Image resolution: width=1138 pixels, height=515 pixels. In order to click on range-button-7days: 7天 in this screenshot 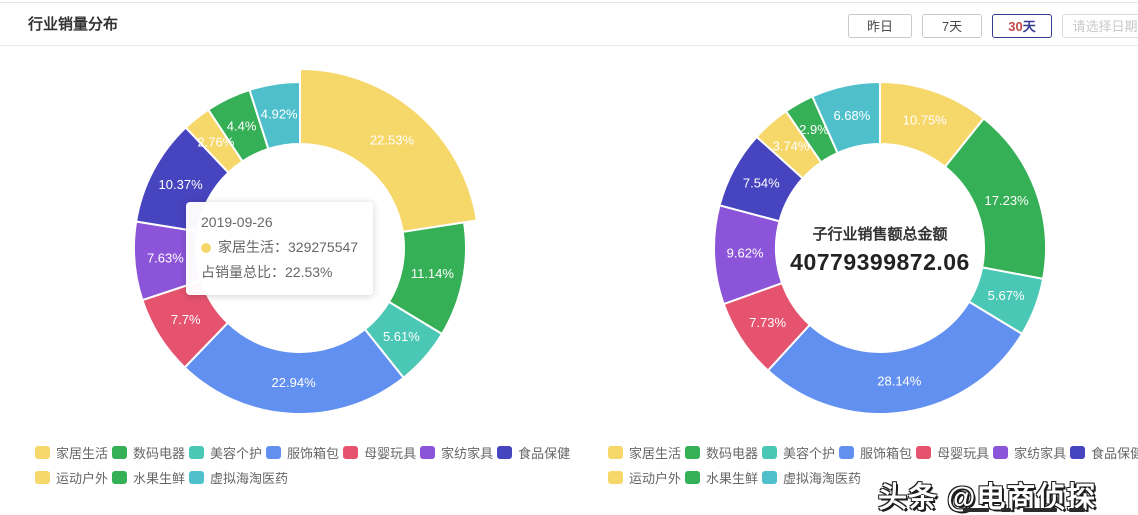, I will do `click(952, 26)`.